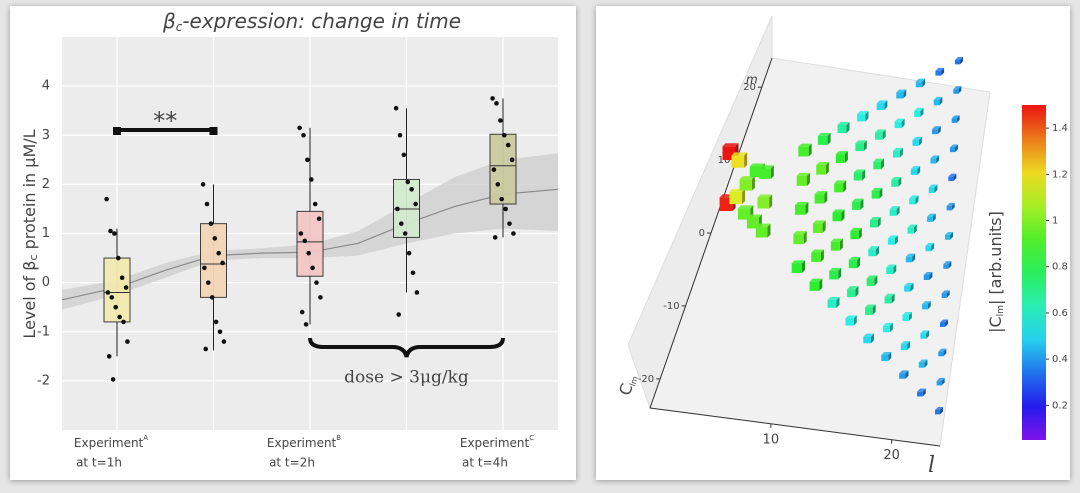 This screenshot has height=493, width=1080. What do you see at coordinates (46, 135) in the screenshot?
I see `y-tick-label: 3` at bounding box center [46, 135].